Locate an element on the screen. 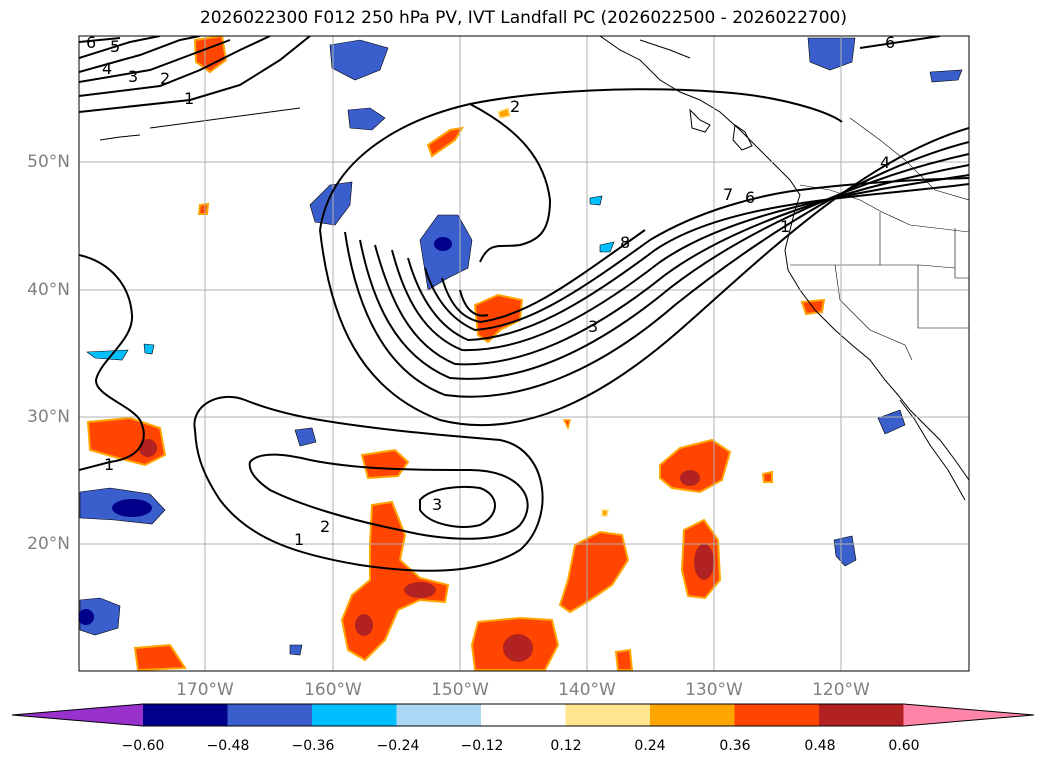  lat-label: 50°N is located at coordinates (48, 162).